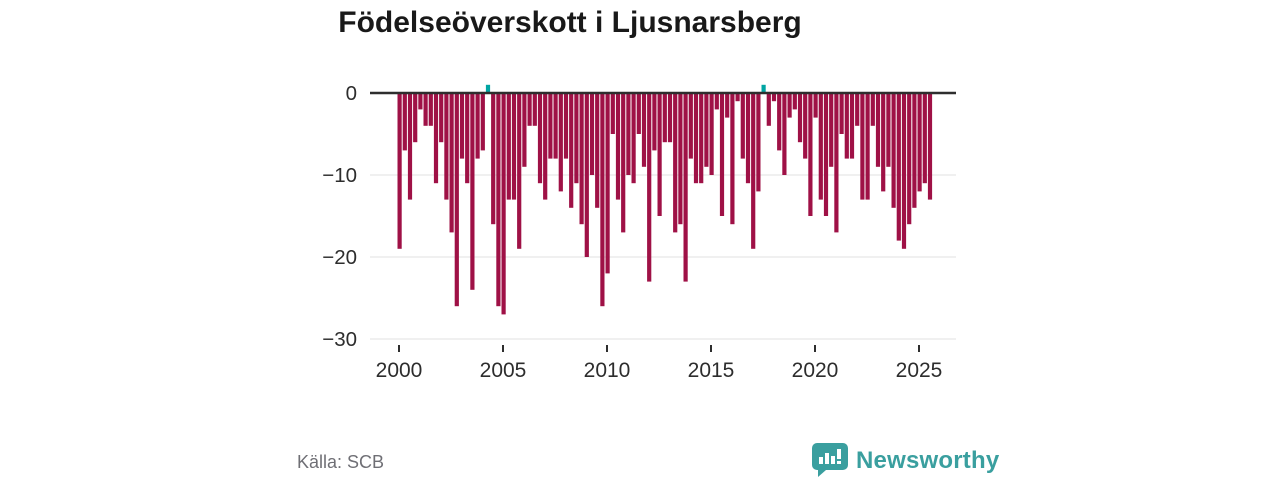  Describe the element at coordinates (399, 370) in the screenshot. I see `x-tick-label: 2000` at that location.